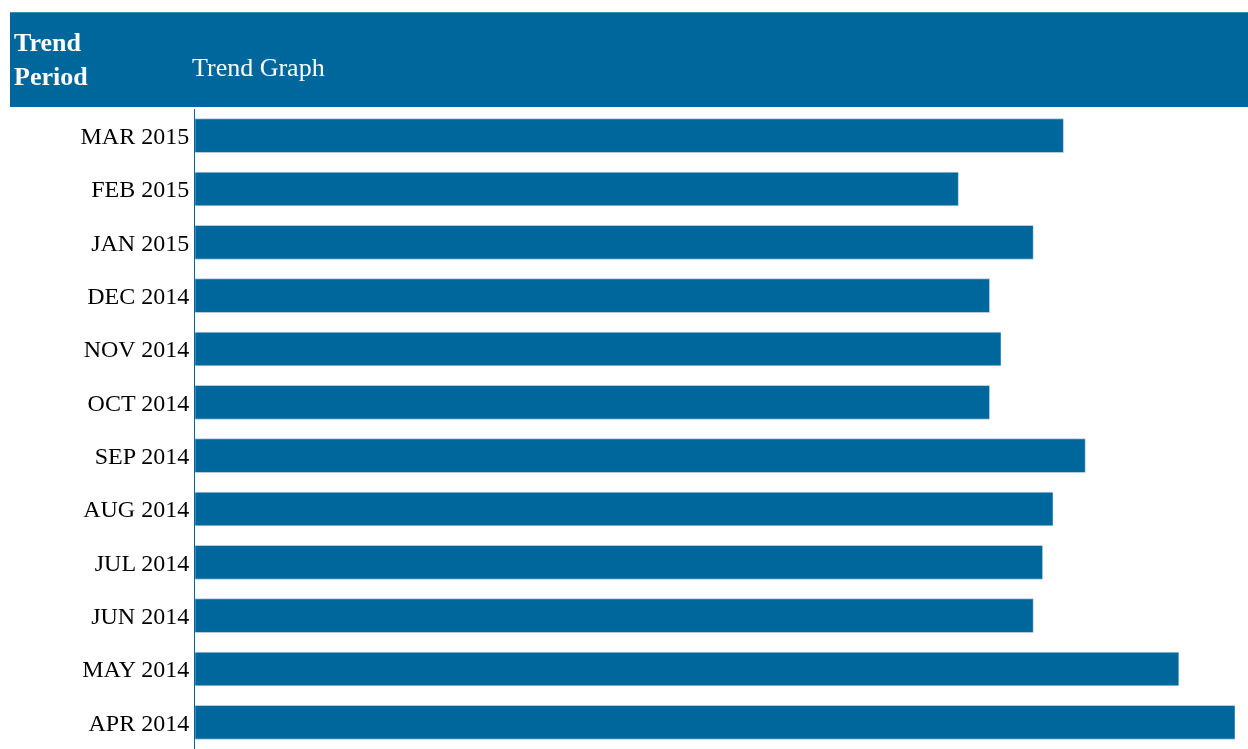  What do you see at coordinates (136, 669) in the screenshot?
I see `y-tick-label: MAY 2014` at bounding box center [136, 669].